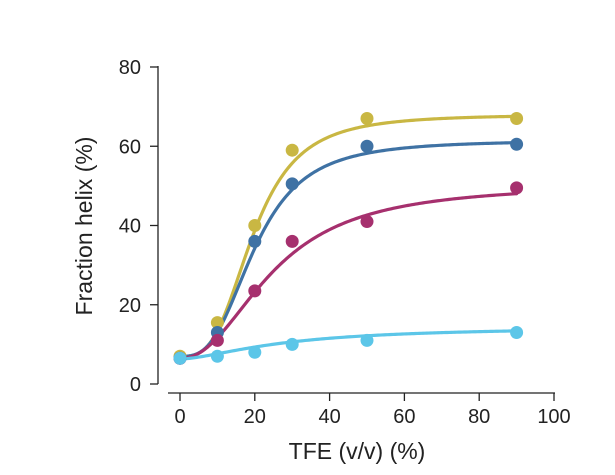 This screenshot has height=475, width=615. Describe the element at coordinates (348, 345) in the screenshot. I see `fit-line-light-blue` at that location.